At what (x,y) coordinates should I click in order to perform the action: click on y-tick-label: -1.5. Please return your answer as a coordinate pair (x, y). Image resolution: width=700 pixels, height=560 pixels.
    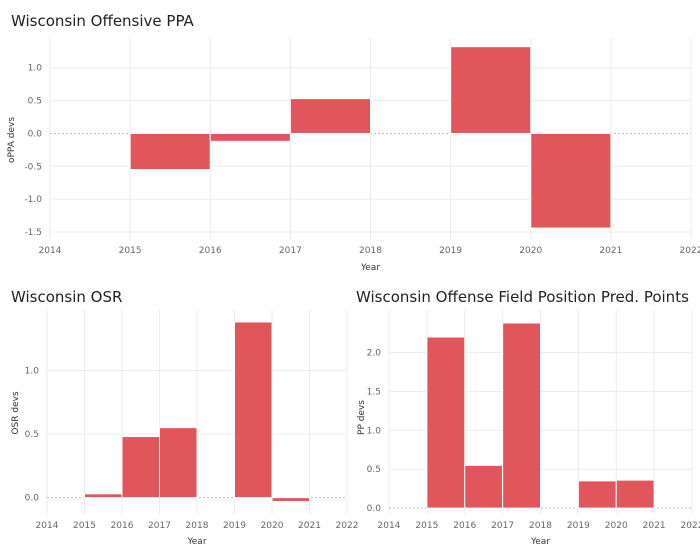
    Looking at the image, I should click on (33, 233).